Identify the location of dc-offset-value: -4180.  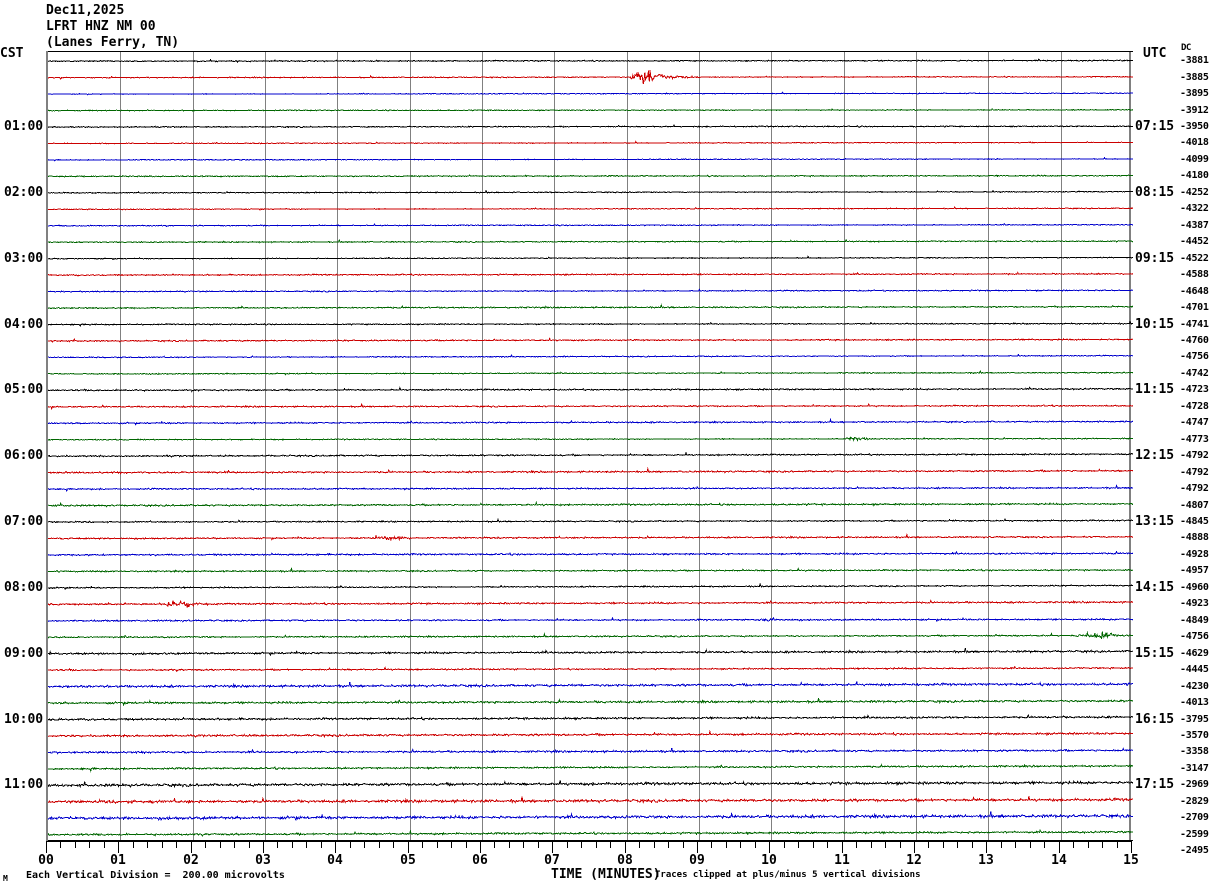
(1194, 176).